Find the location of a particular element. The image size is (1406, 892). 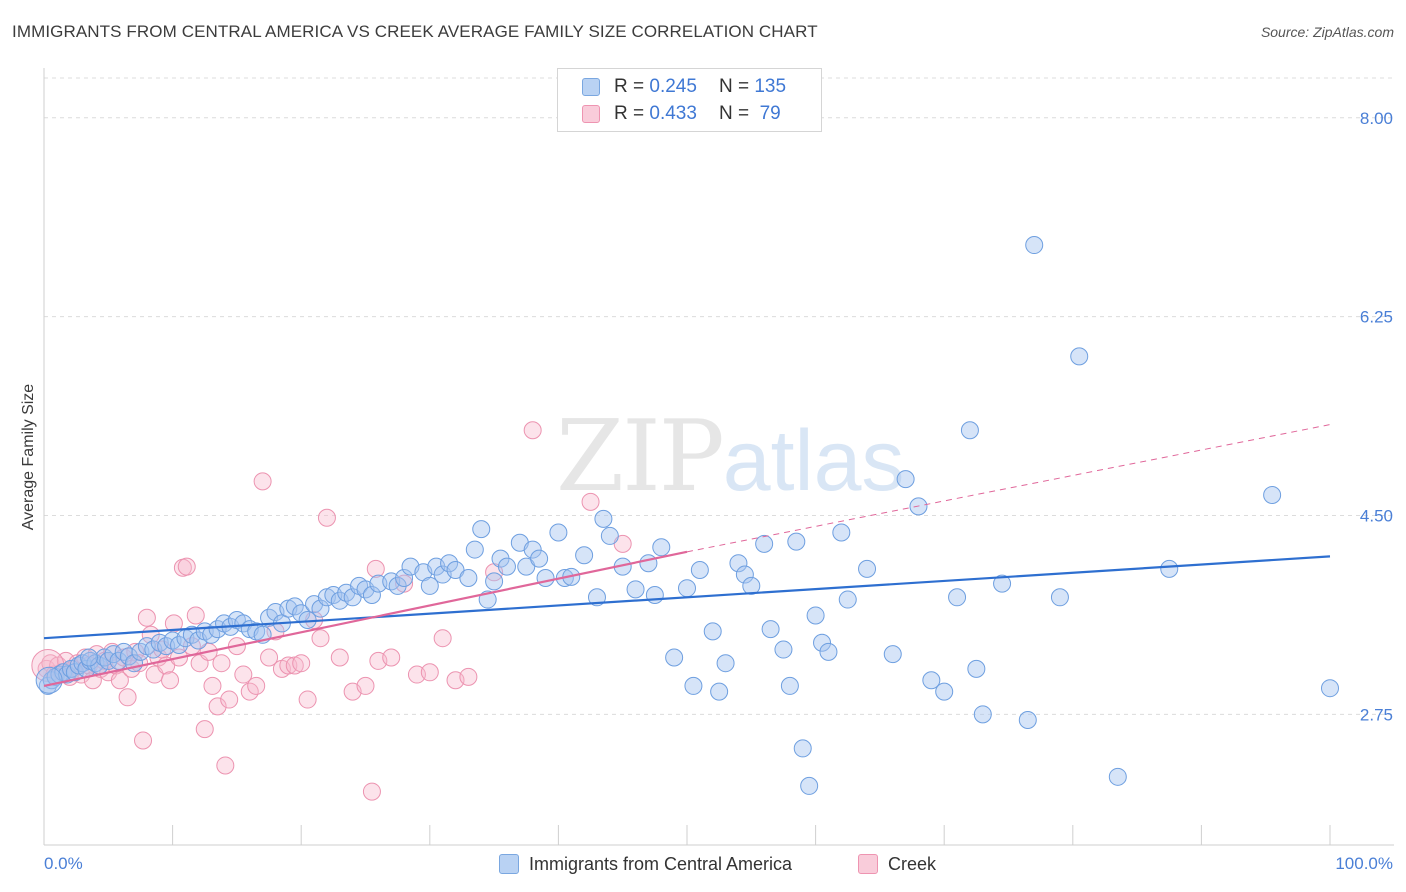

bottom-legend-label-creek: Creek is located at coordinates (912, 863).